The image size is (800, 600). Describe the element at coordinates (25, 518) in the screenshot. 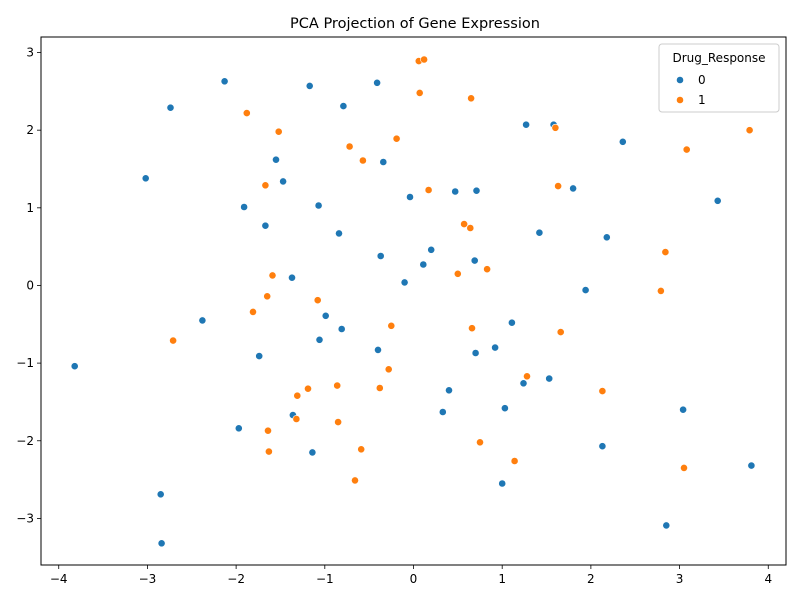

I see `y-tick-label-0: −3` at that location.